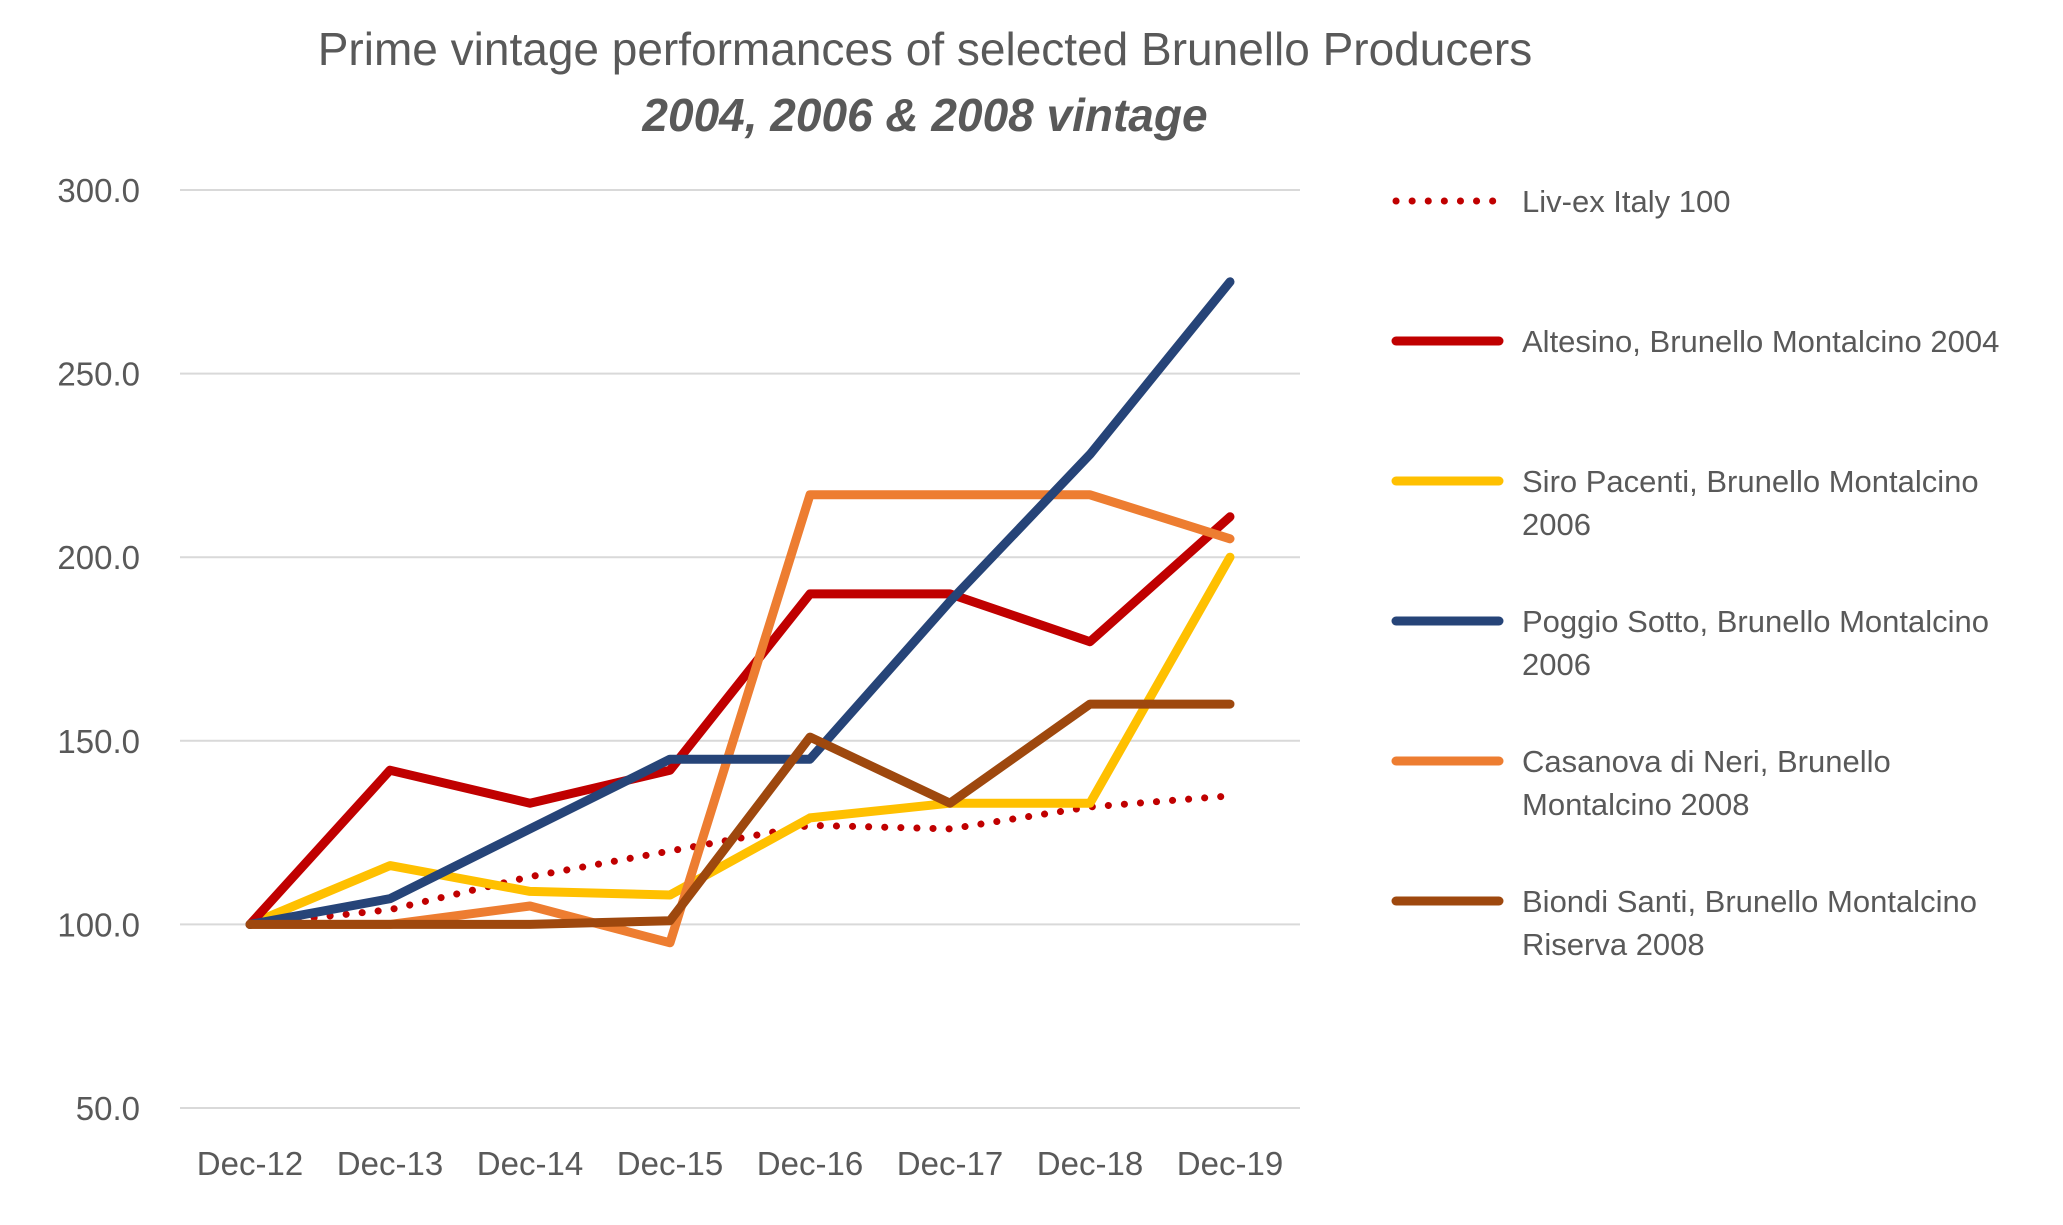  What do you see at coordinates (390, 1163) in the screenshot?
I see `x-tick-label: Dec-13` at bounding box center [390, 1163].